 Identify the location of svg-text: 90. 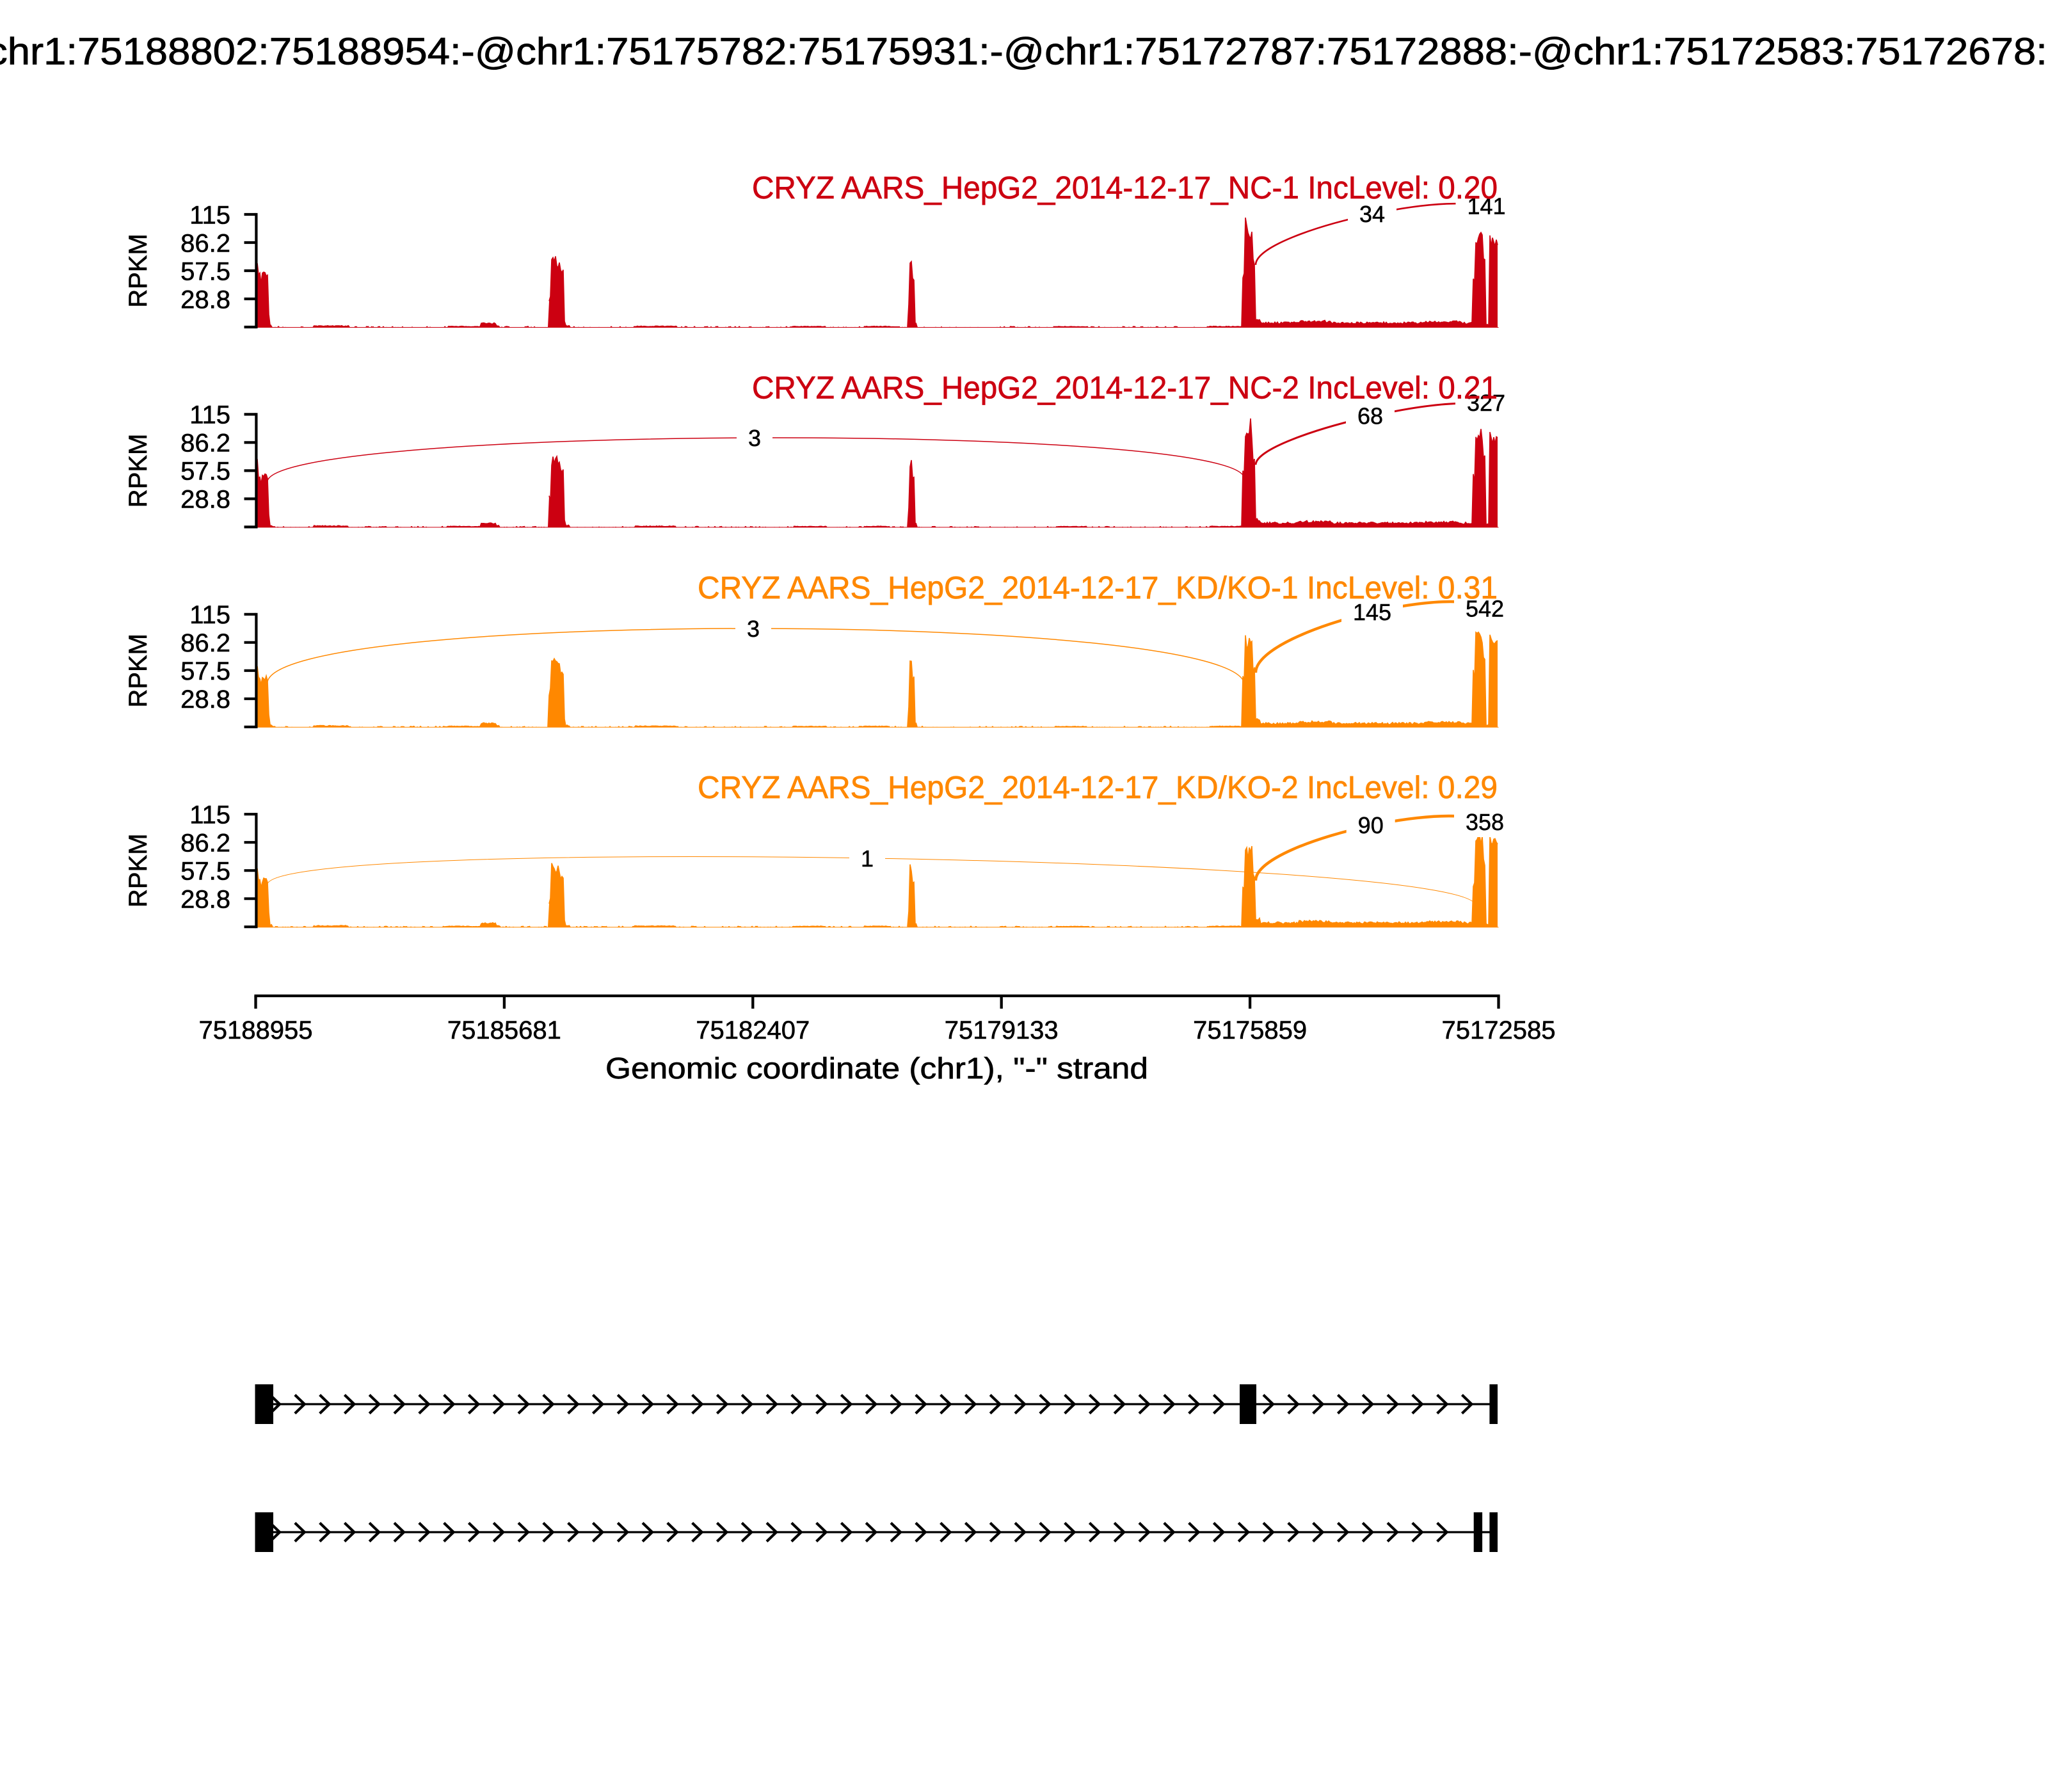
(1371, 825).